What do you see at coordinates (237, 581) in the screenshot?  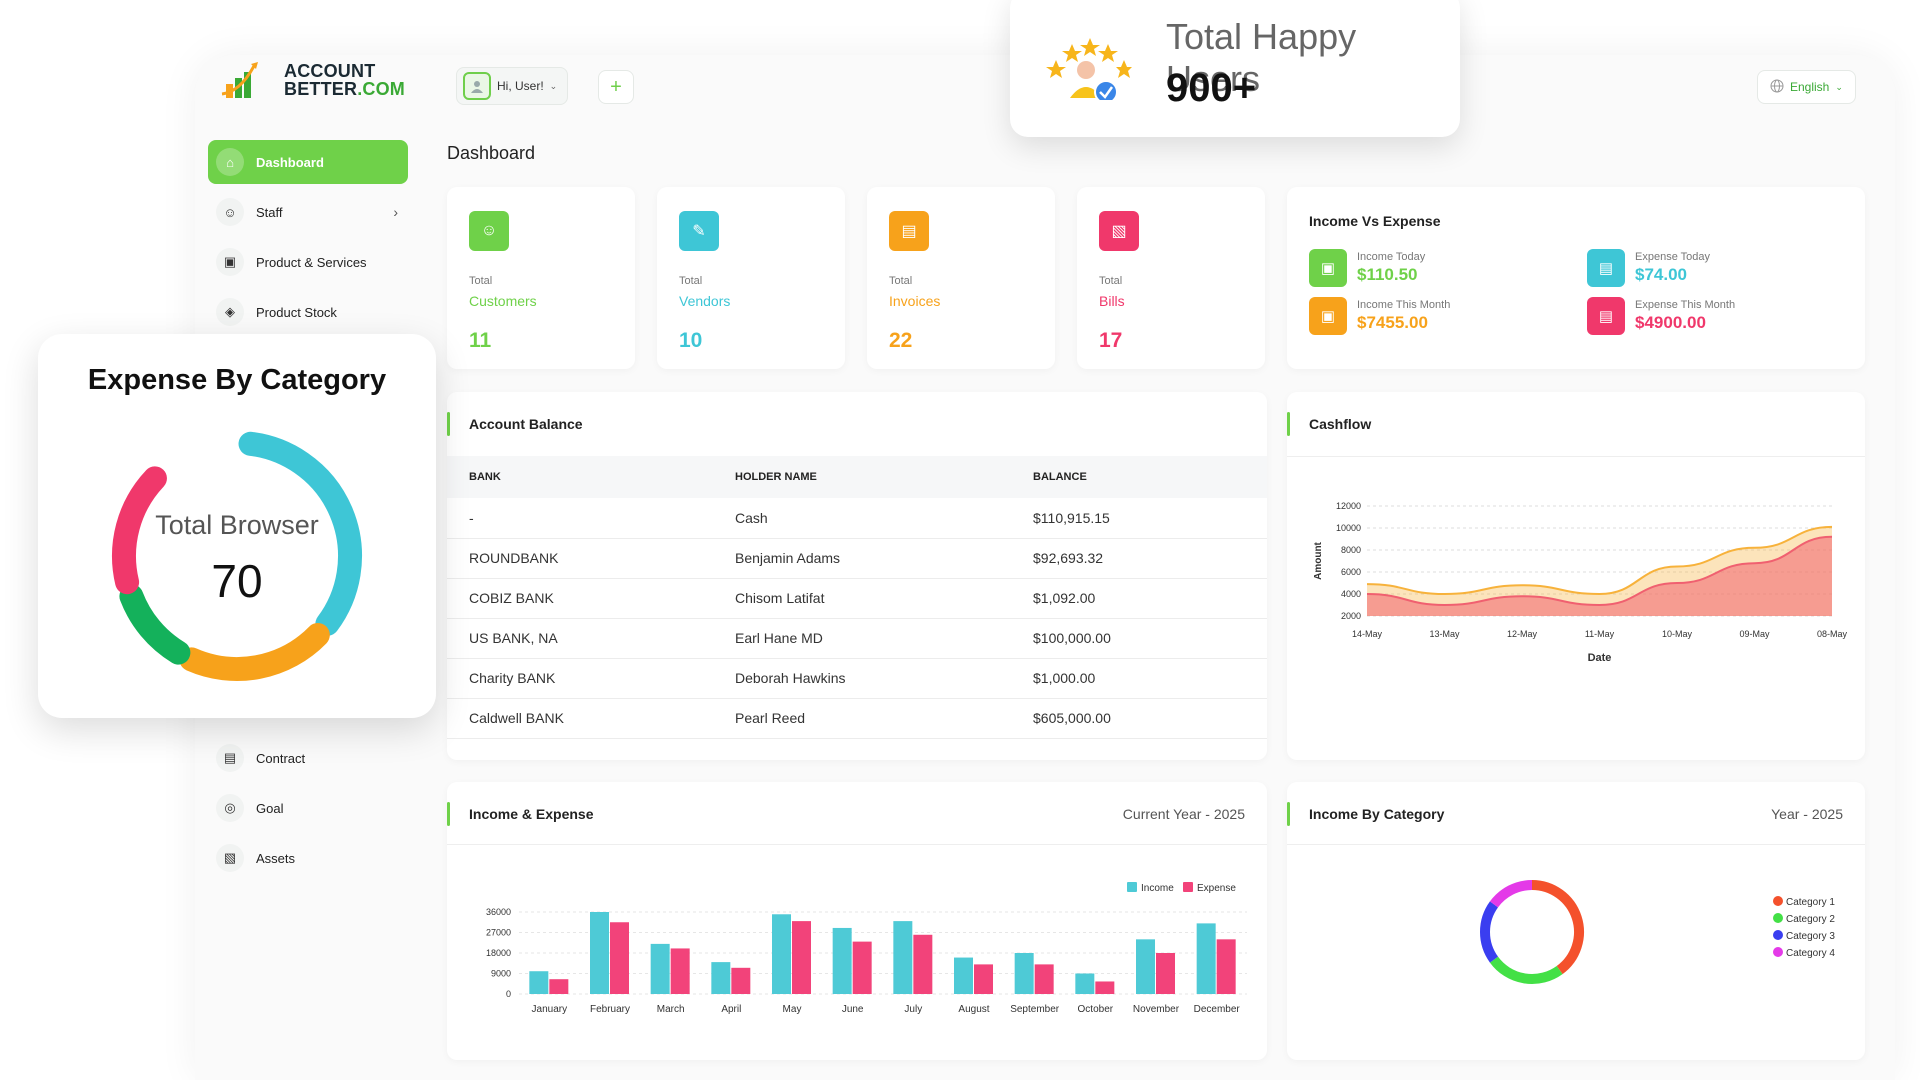 I see `donut-center-value: 70` at bounding box center [237, 581].